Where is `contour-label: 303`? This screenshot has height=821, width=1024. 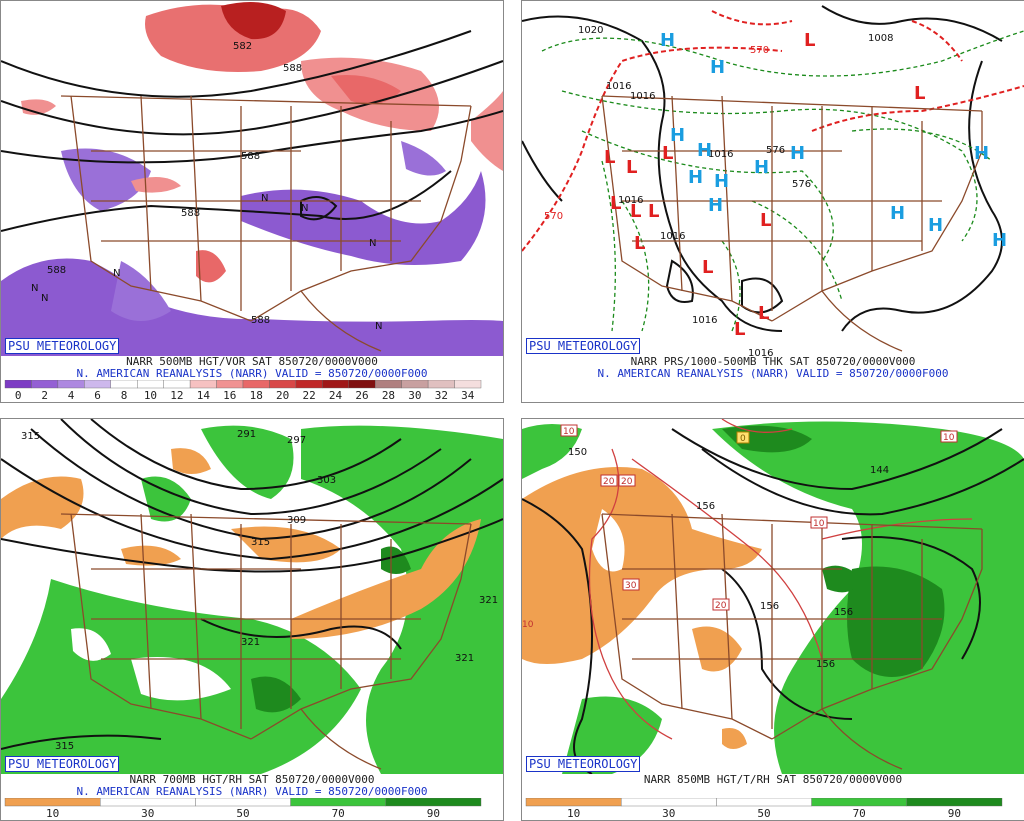
contour-label: 303 is located at coordinates (326, 480).